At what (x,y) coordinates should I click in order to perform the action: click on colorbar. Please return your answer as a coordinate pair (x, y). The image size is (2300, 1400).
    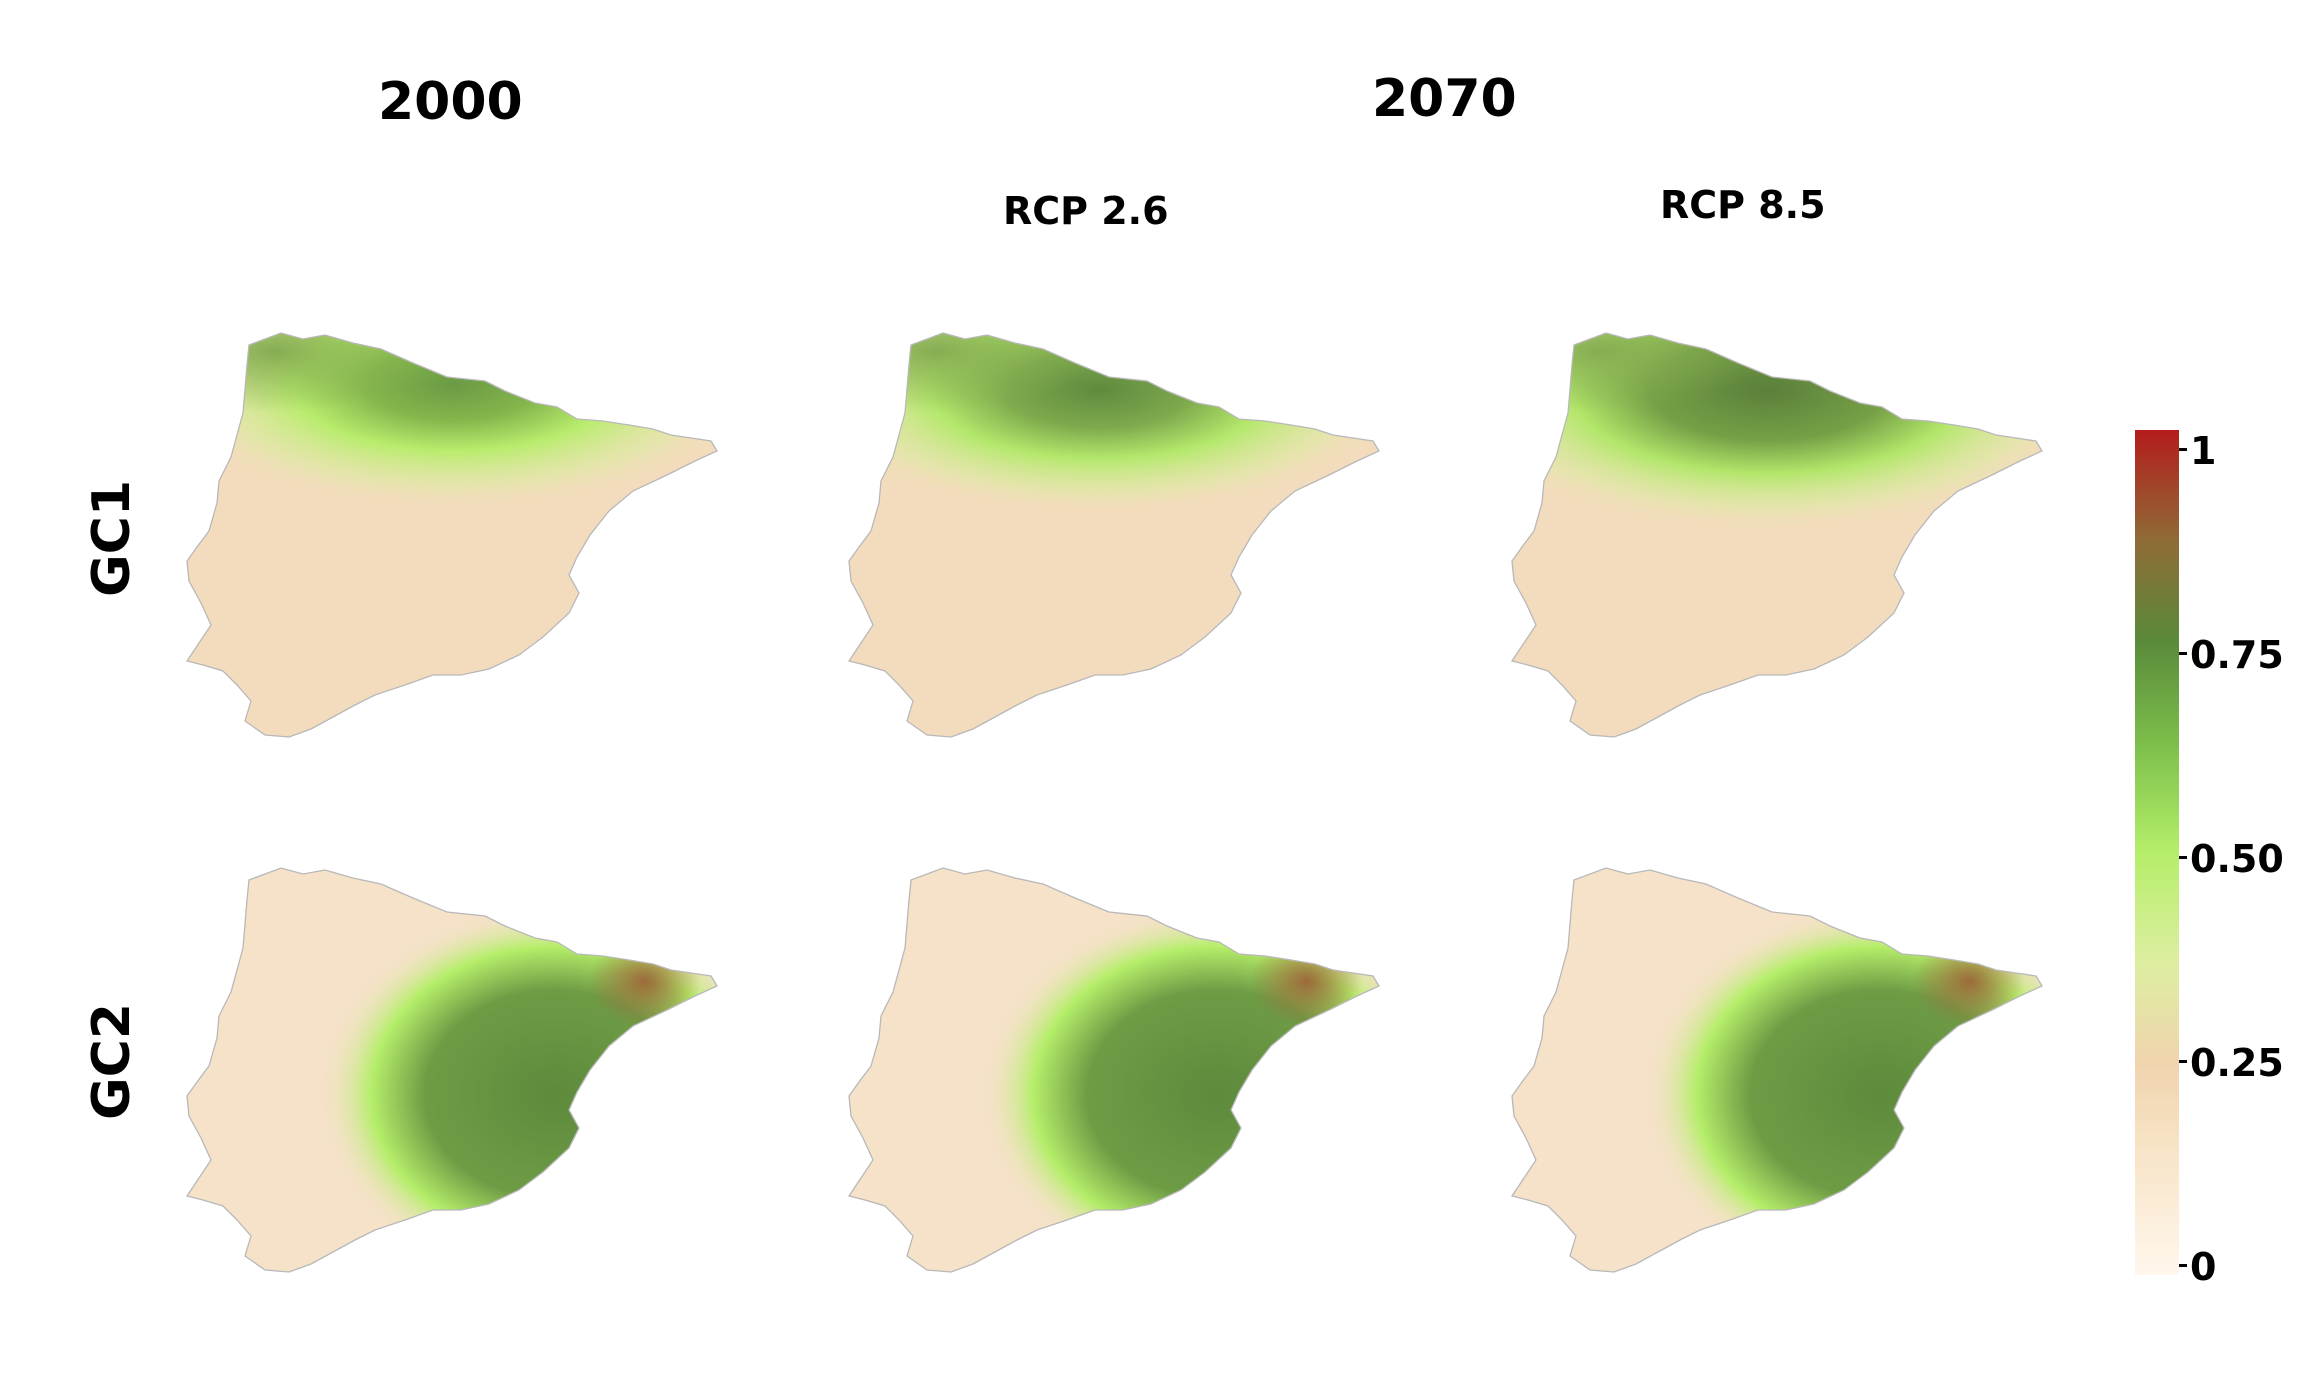
    Looking at the image, I should click on (2157, 852).